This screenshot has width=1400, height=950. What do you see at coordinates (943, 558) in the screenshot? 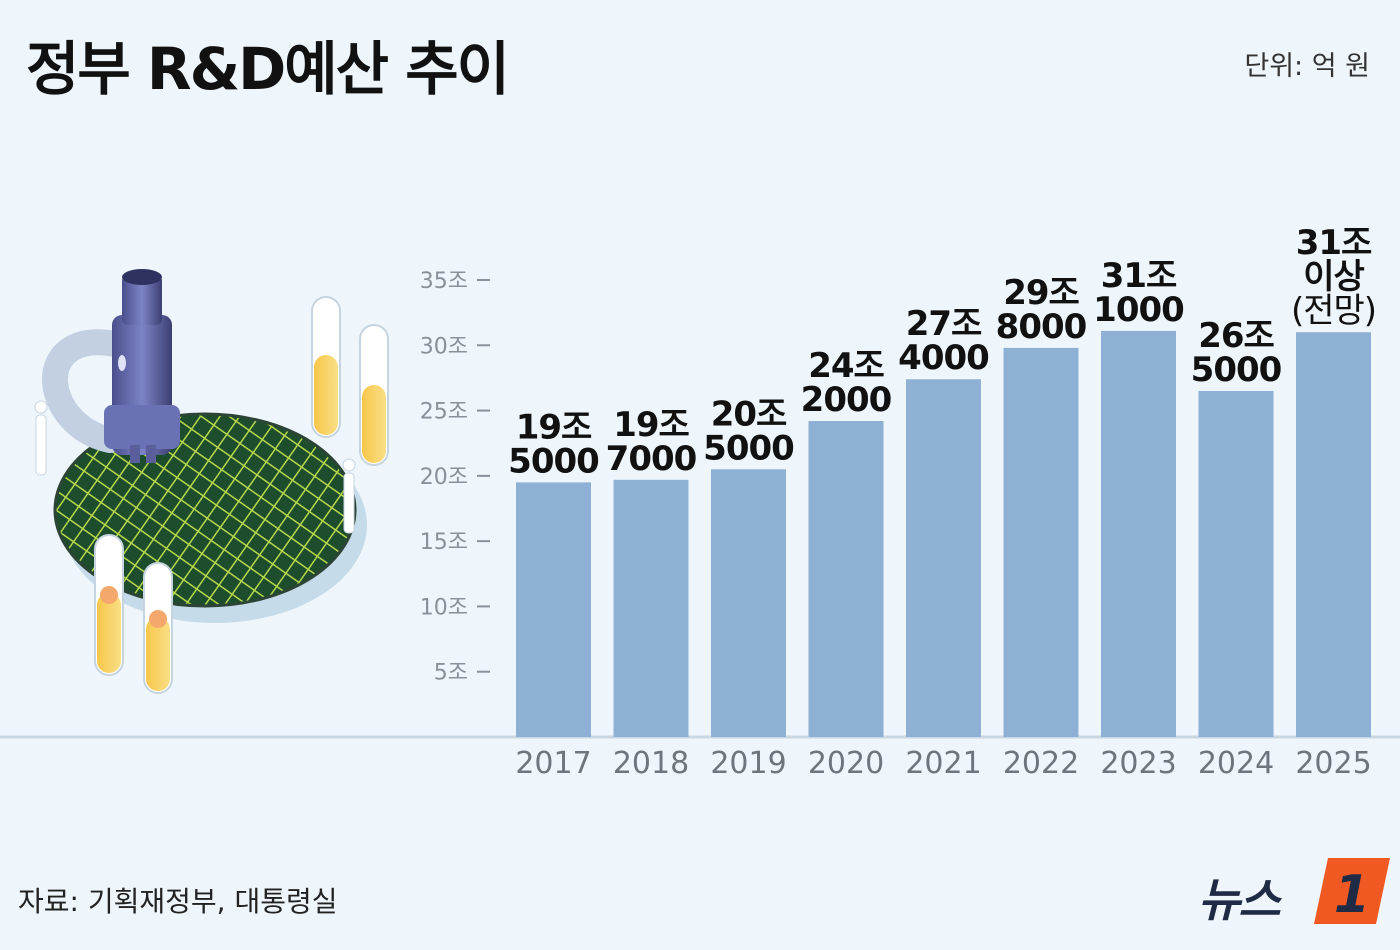
I see `bar-2021` at bounding box center [943, 558].